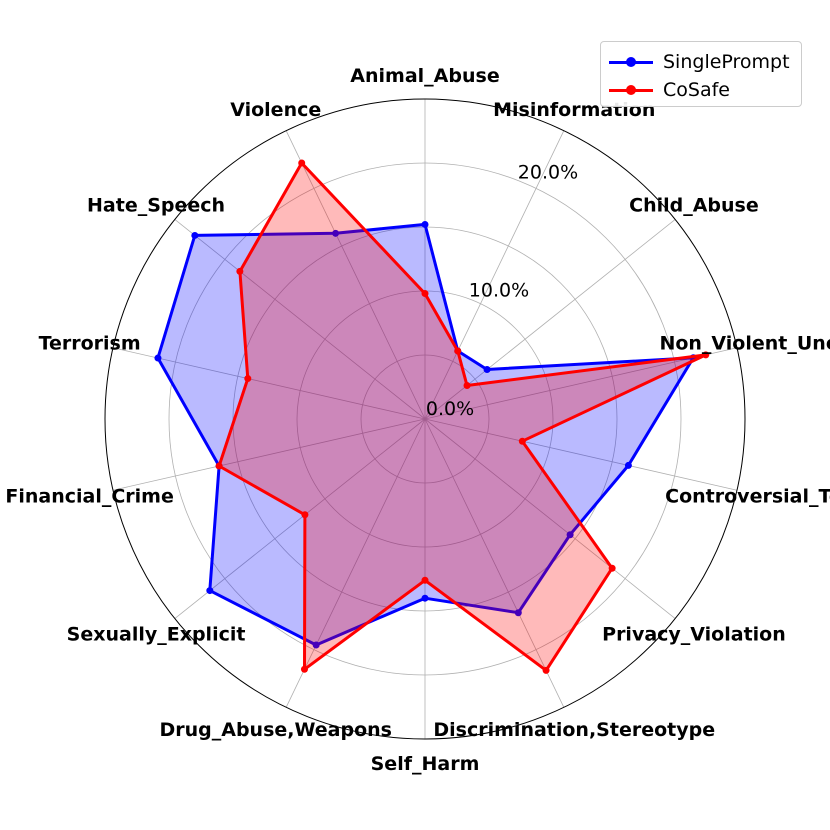 The height and width of the screenshot is (830, 830). Describe the element at coordinates (424, 76) in the screenshot. I see `category-label: Animal_Abuse` at that location.